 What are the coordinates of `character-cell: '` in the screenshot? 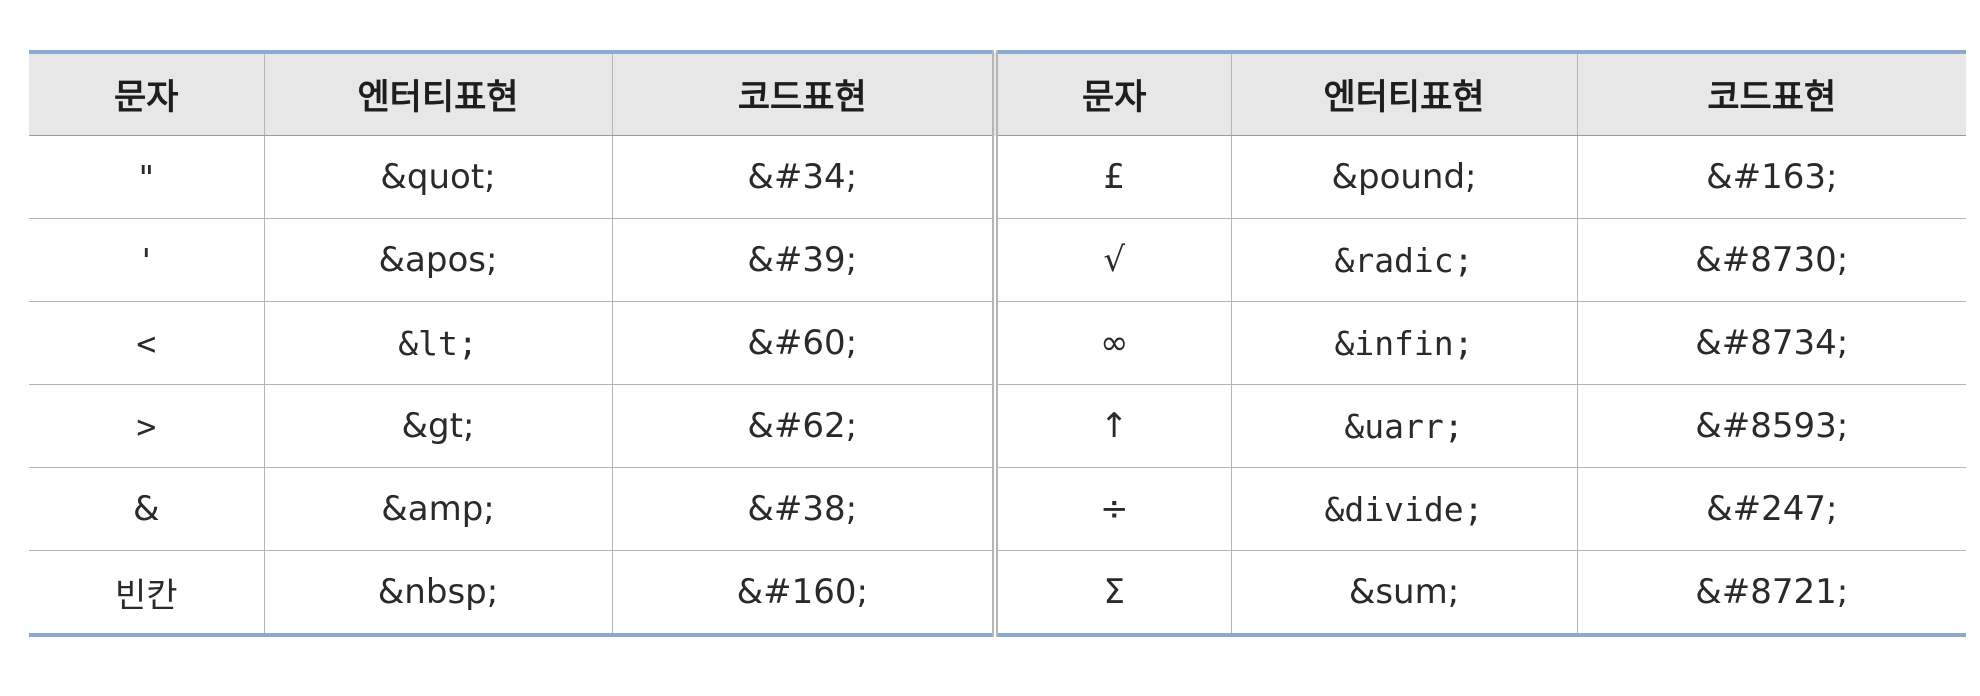 It's located at (146, 260).